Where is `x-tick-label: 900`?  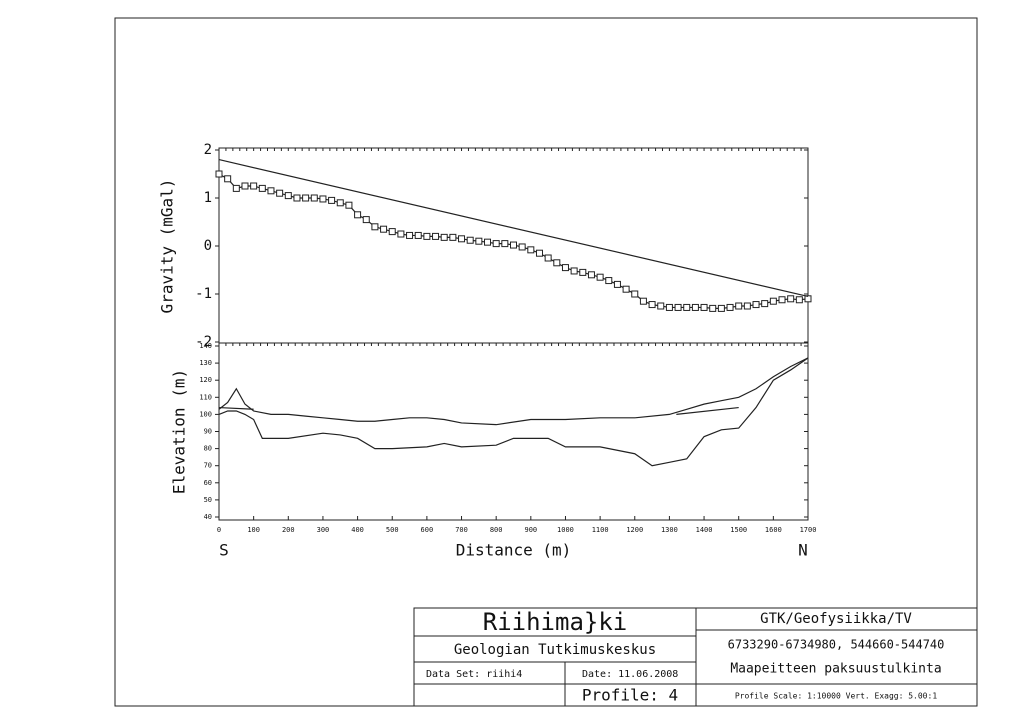 x-tick-label: 900 is located at coordinates (530, 530).